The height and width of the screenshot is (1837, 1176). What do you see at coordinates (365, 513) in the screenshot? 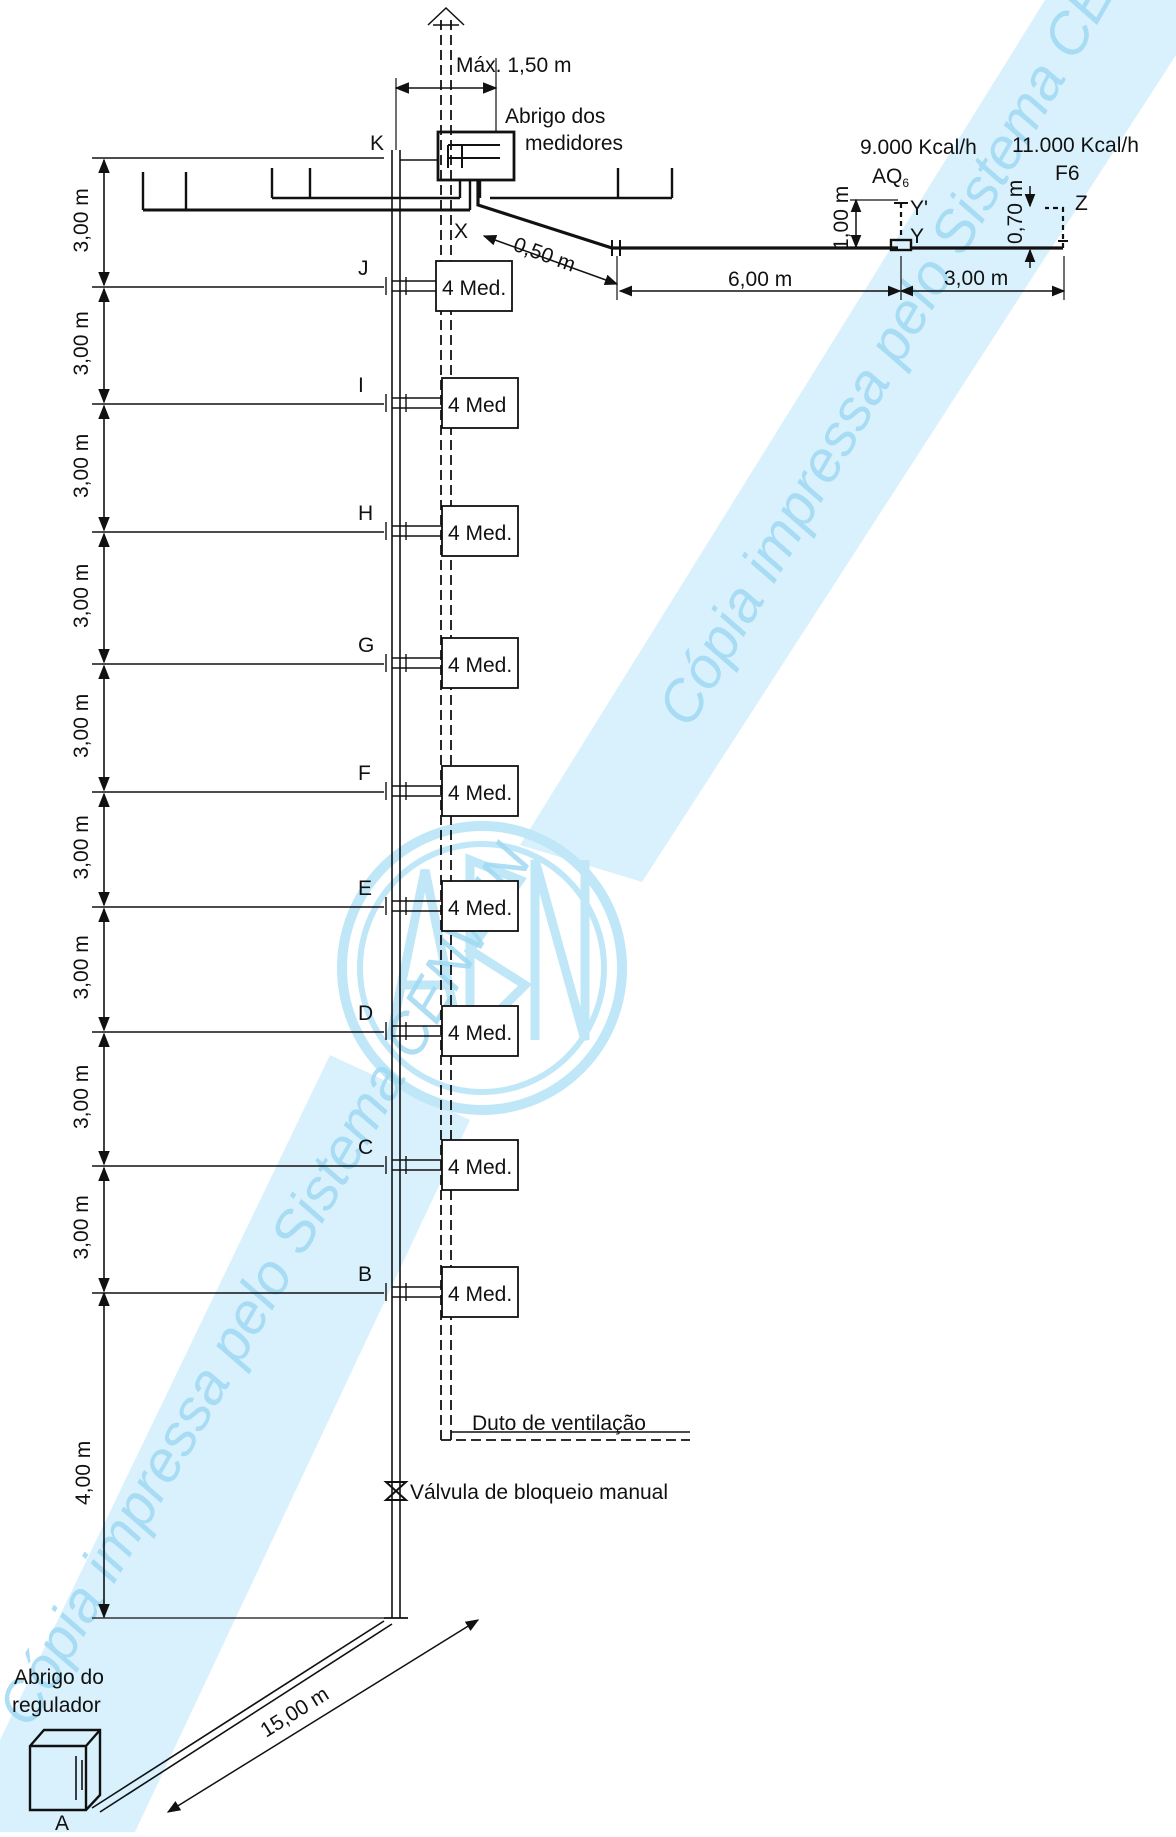
I see `floor-point-label: H` at bounding box center [365, 513].